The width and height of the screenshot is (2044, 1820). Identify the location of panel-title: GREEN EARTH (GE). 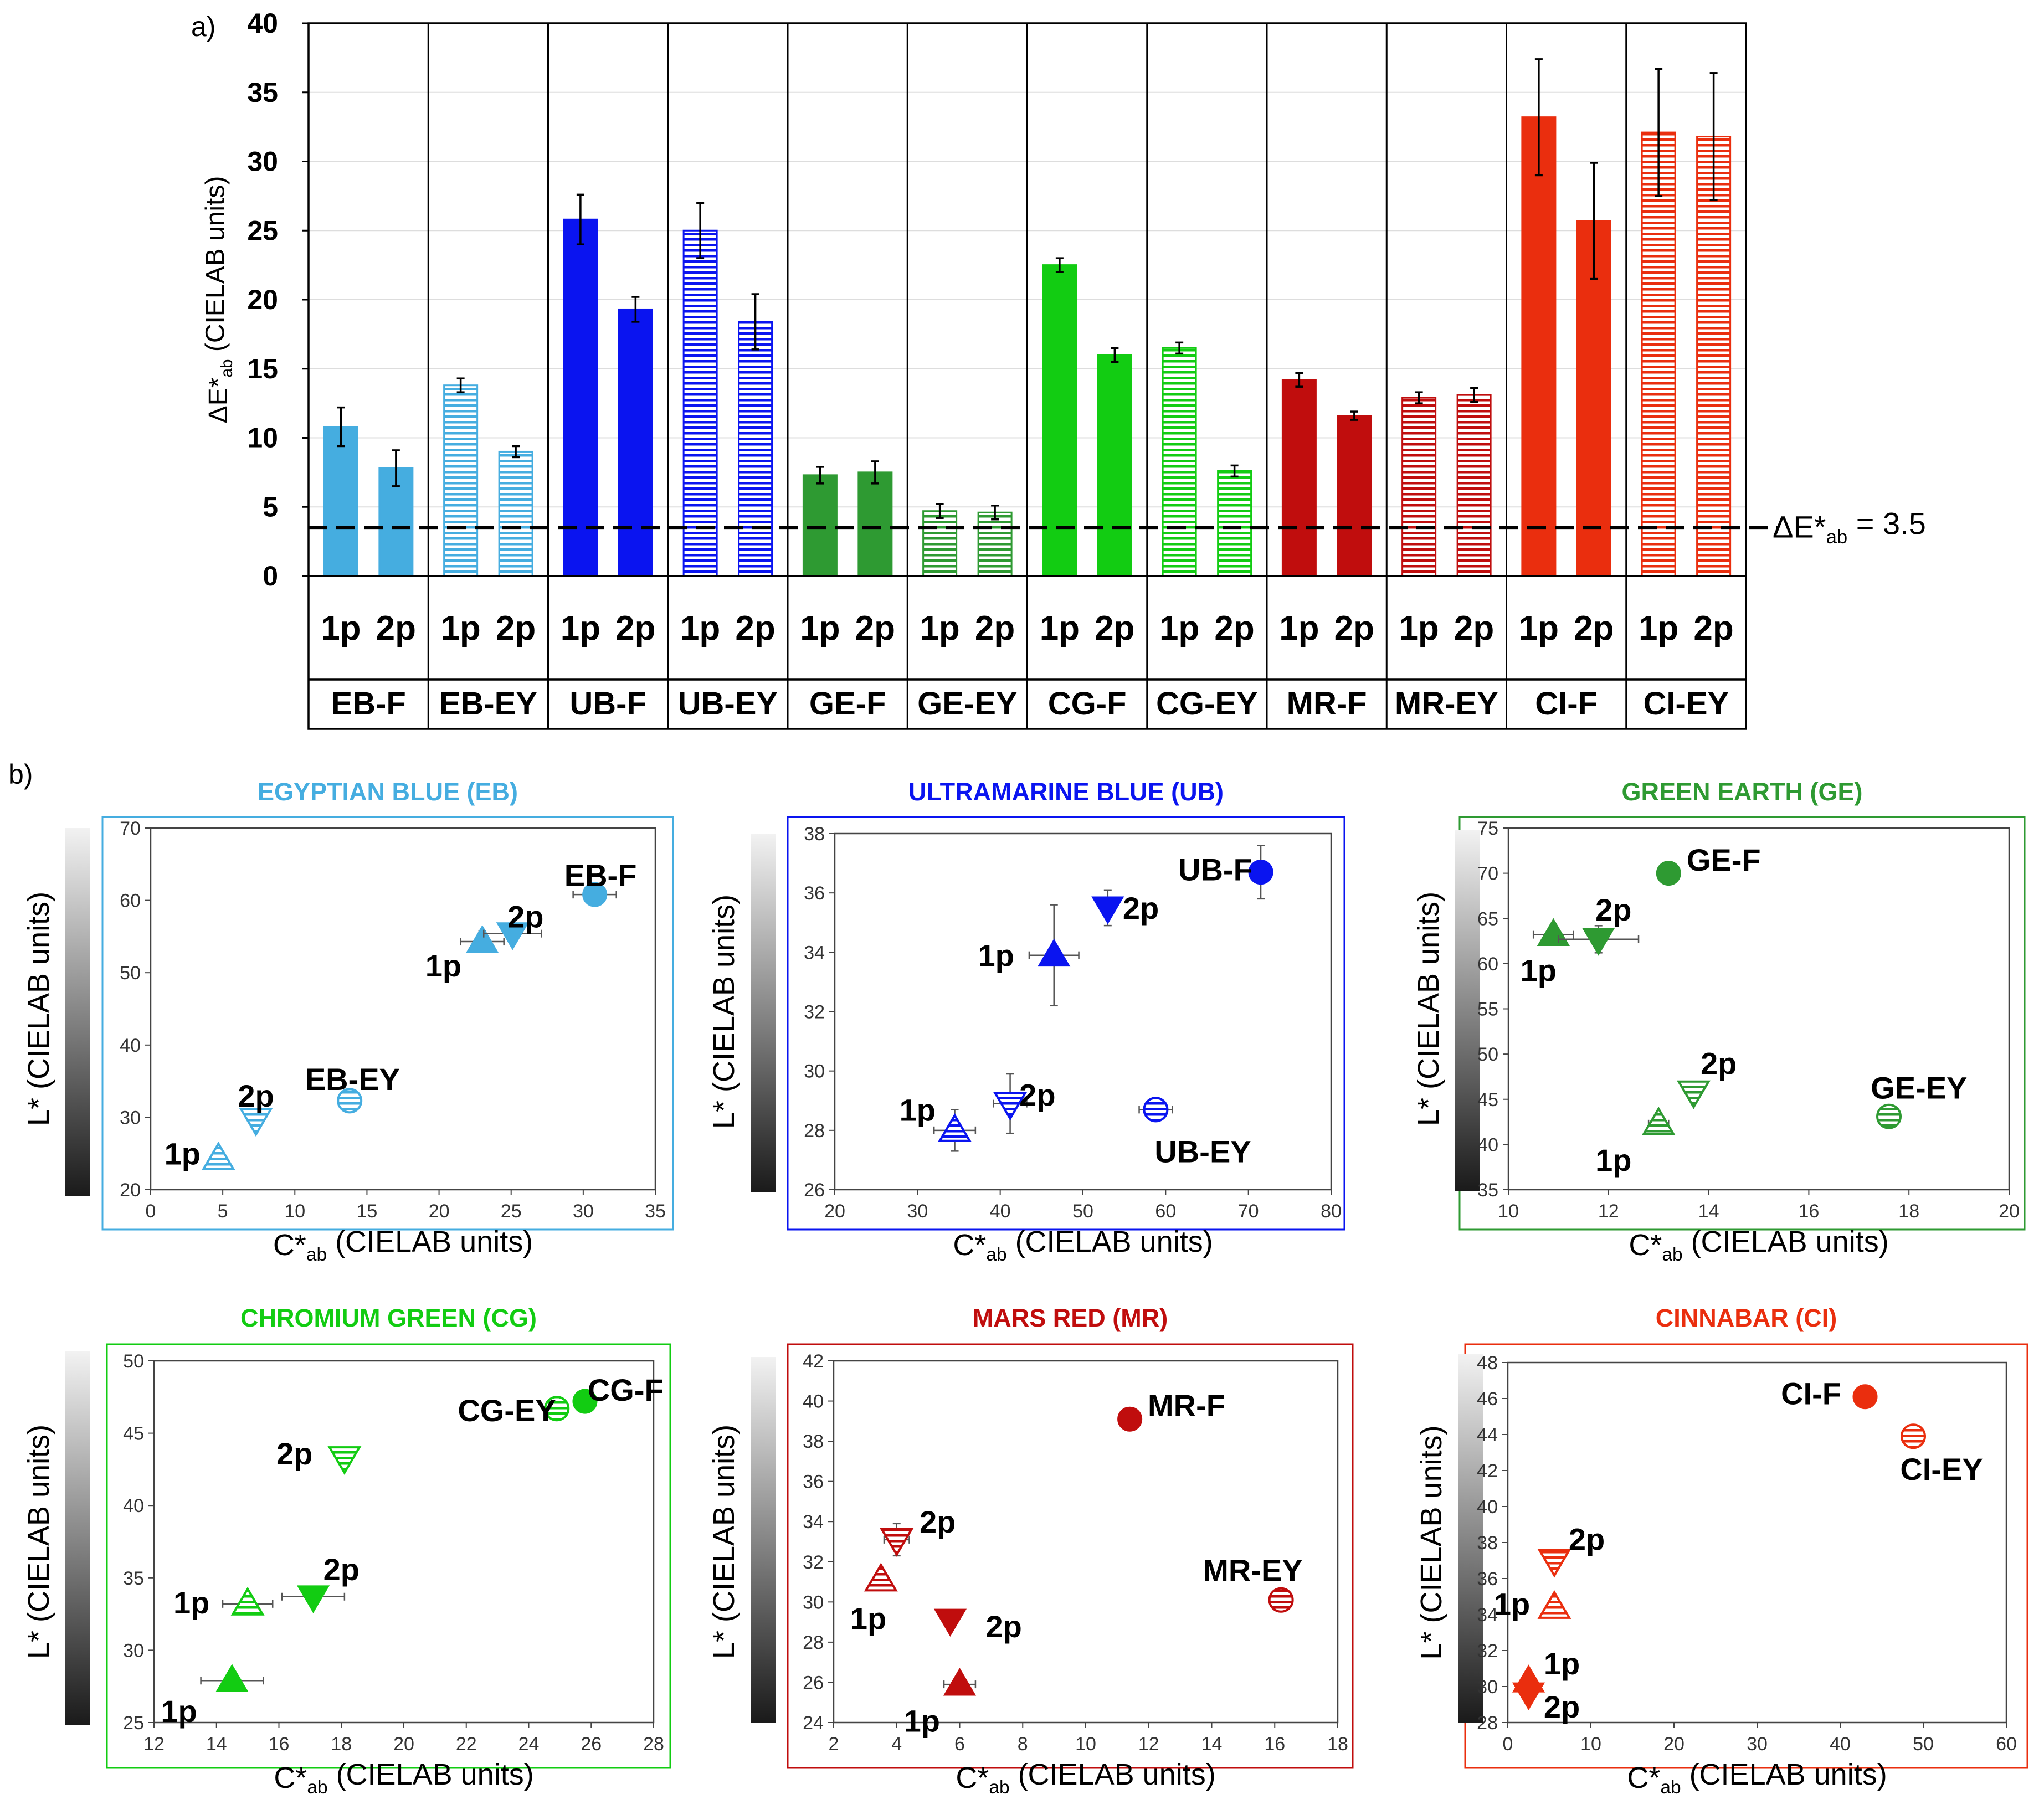
(1741, 792).